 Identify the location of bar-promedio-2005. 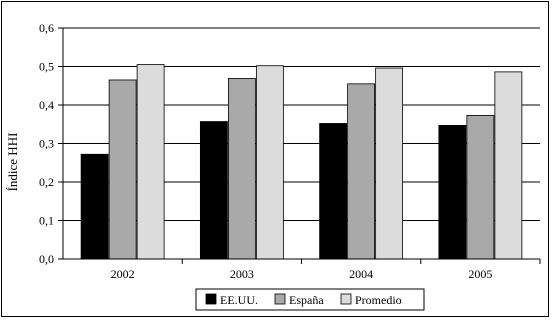
(508, 165).